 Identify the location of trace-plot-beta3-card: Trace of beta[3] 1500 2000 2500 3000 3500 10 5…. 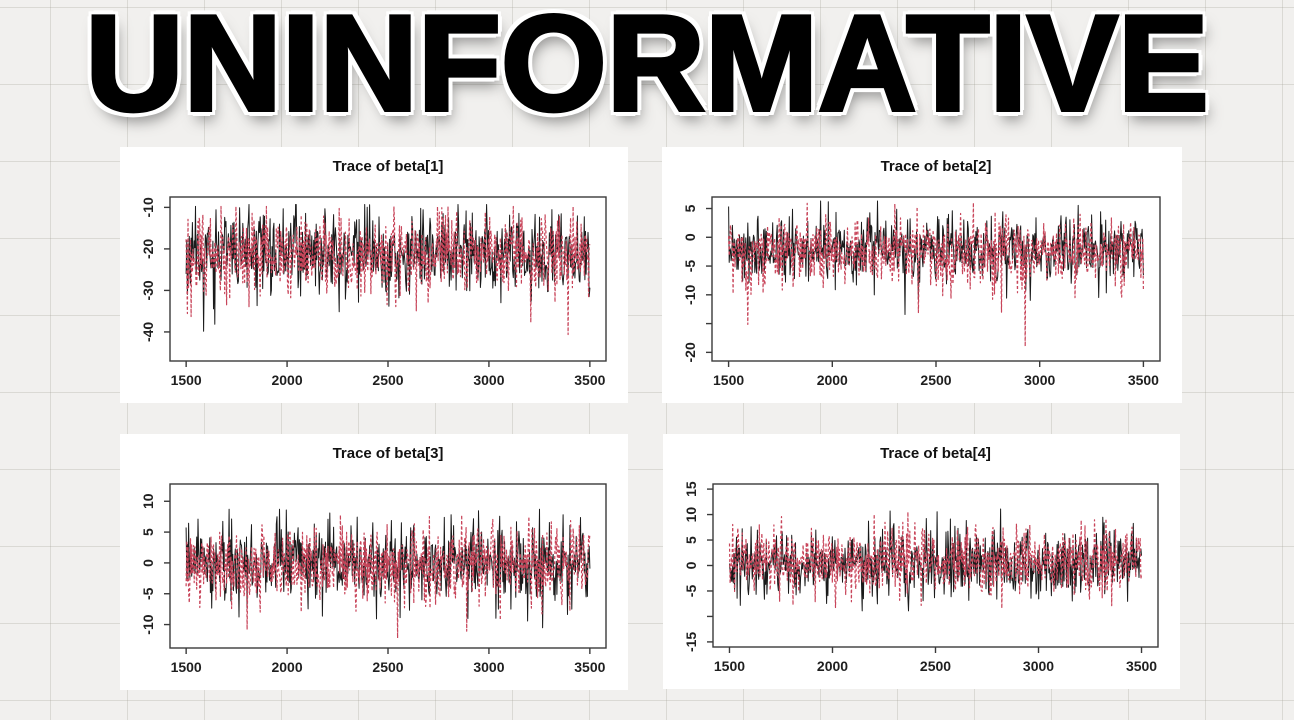
(374, 562).